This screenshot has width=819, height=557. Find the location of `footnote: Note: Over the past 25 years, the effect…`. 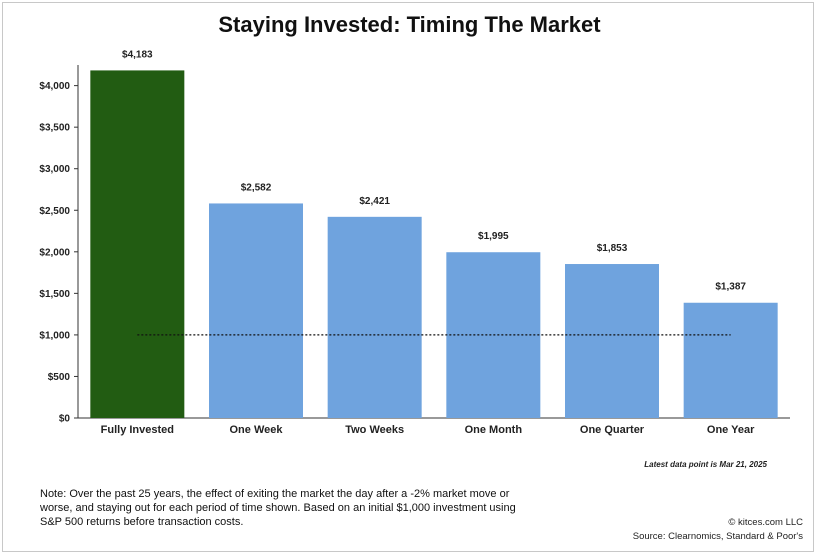

footnote: Note: Over the past 25 years, the effect… is located at coordinates (278, 508).